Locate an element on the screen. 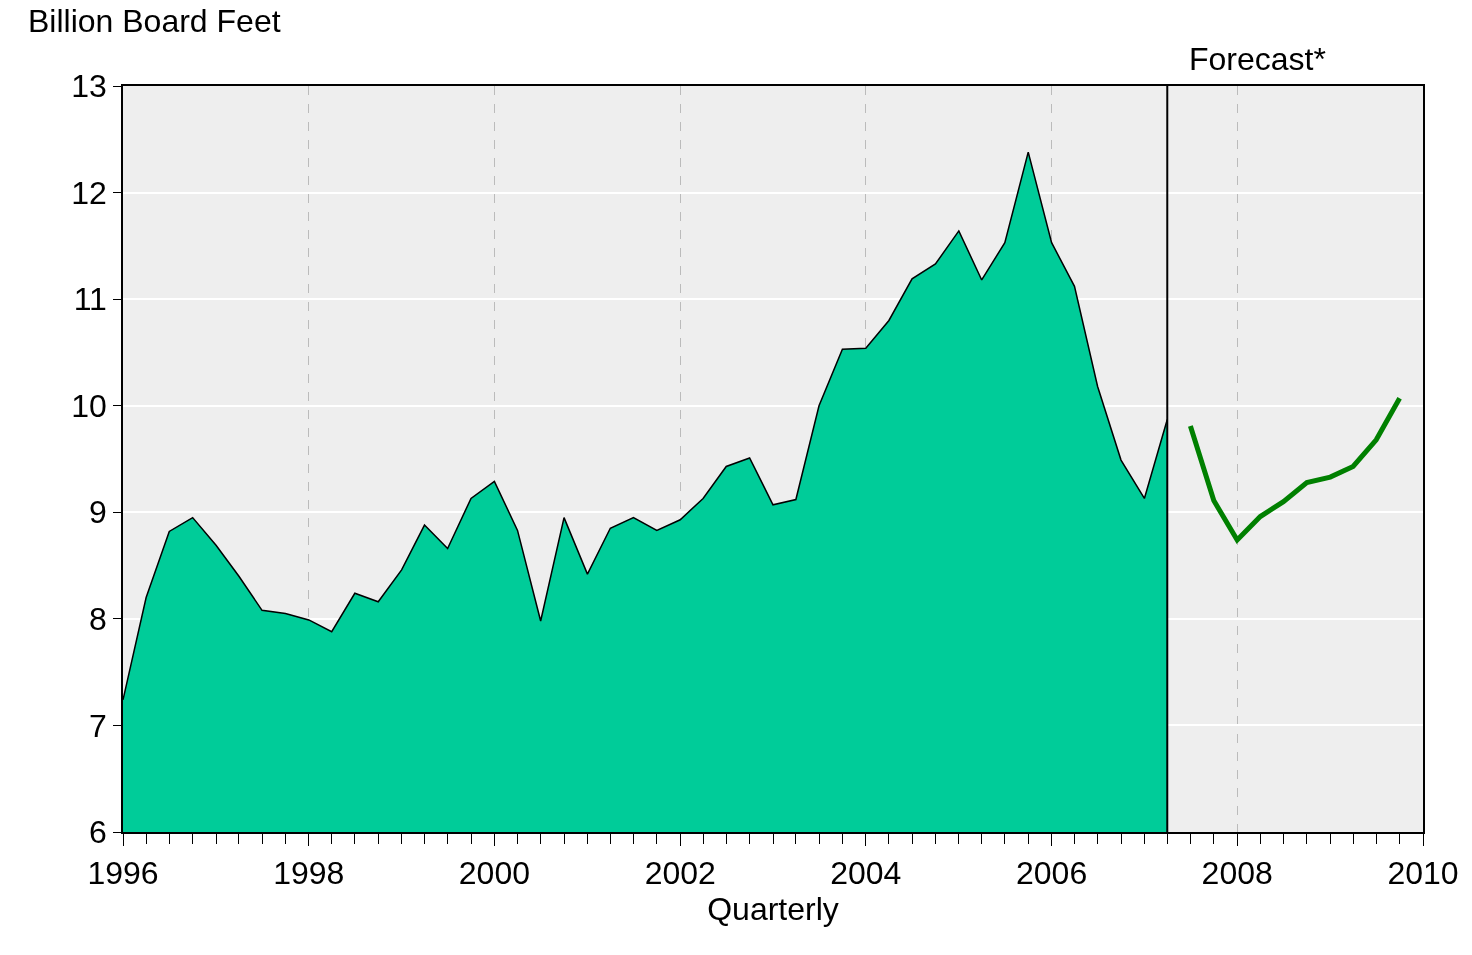  y-tick-label: 8 is located at coordinates (98, 619).